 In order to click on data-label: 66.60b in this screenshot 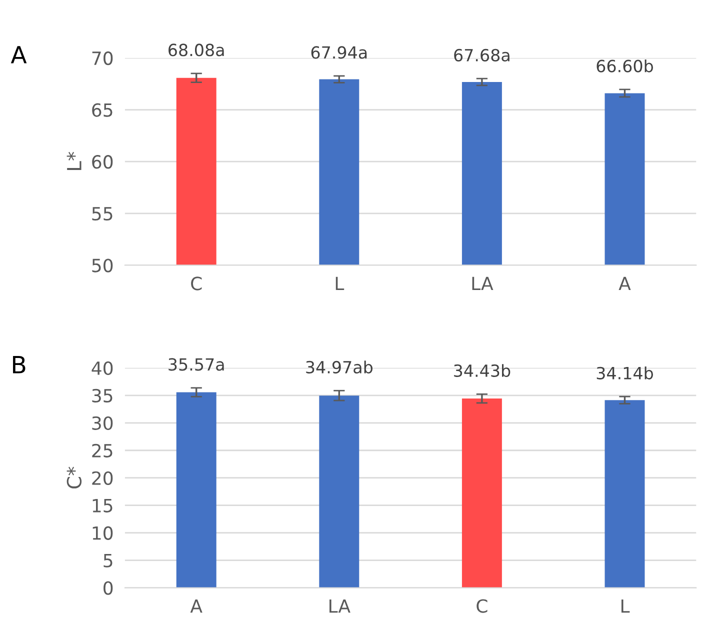, I will do `click(624, 65)`.